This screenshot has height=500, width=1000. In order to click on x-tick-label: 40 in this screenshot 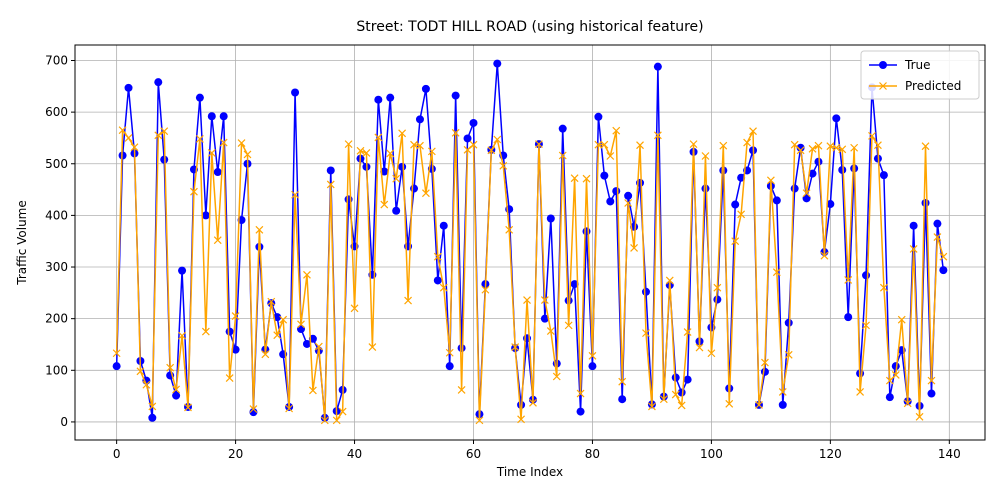, I will do `click(354, 454)`.